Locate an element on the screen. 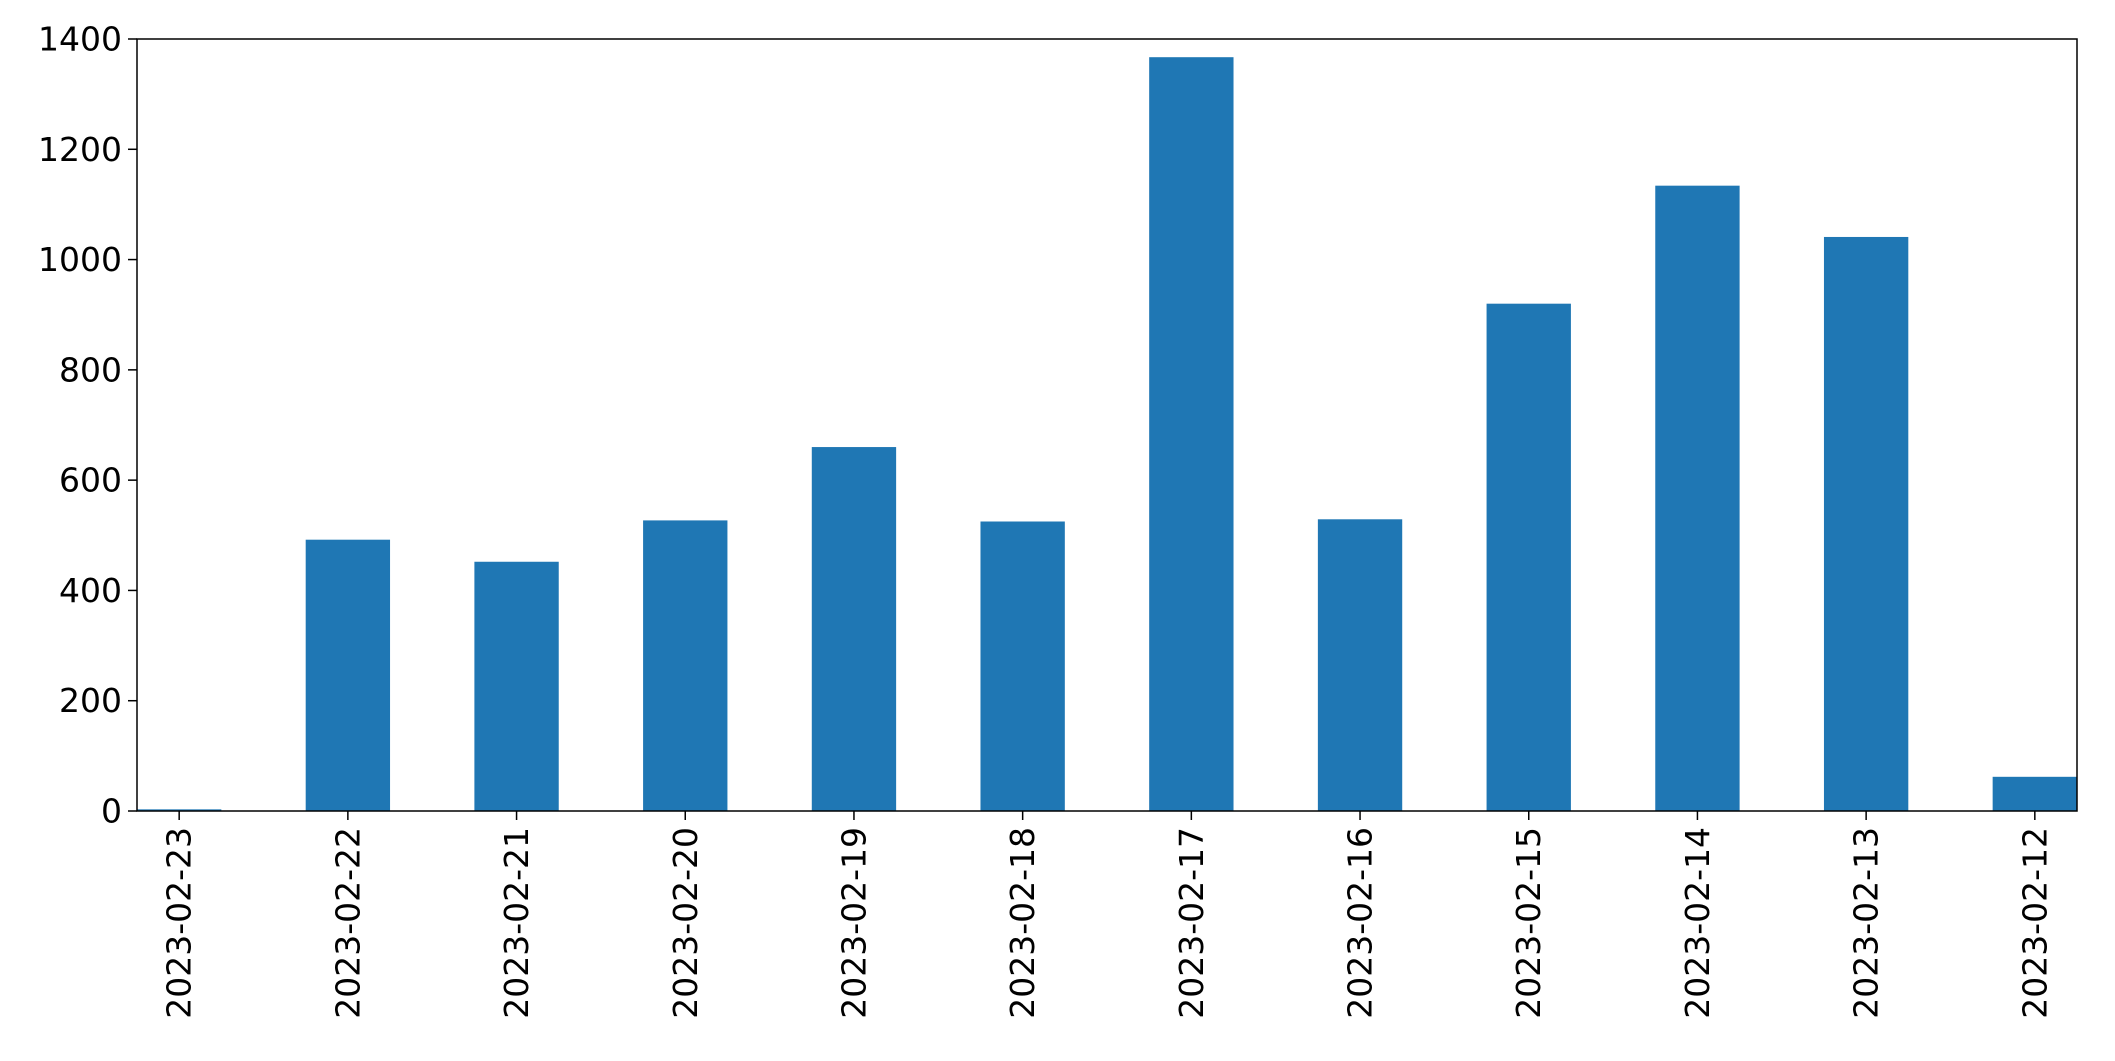  y-tick-label: 1000 is located at coordinates (80, 259).